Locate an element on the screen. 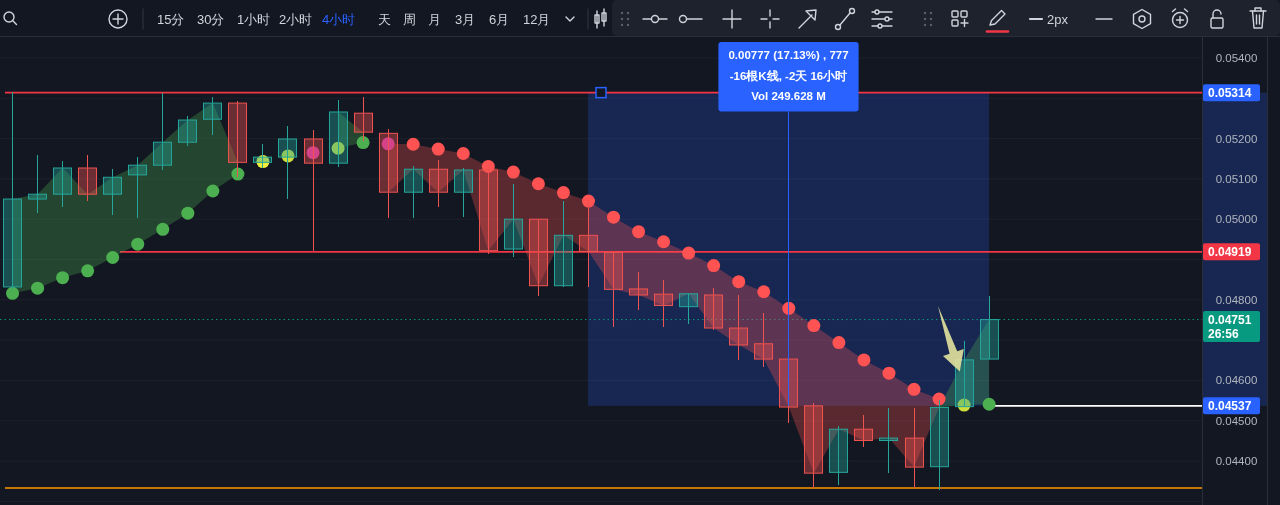  y-tick-label: 0.05200 is located at coordinates (1236, 138).